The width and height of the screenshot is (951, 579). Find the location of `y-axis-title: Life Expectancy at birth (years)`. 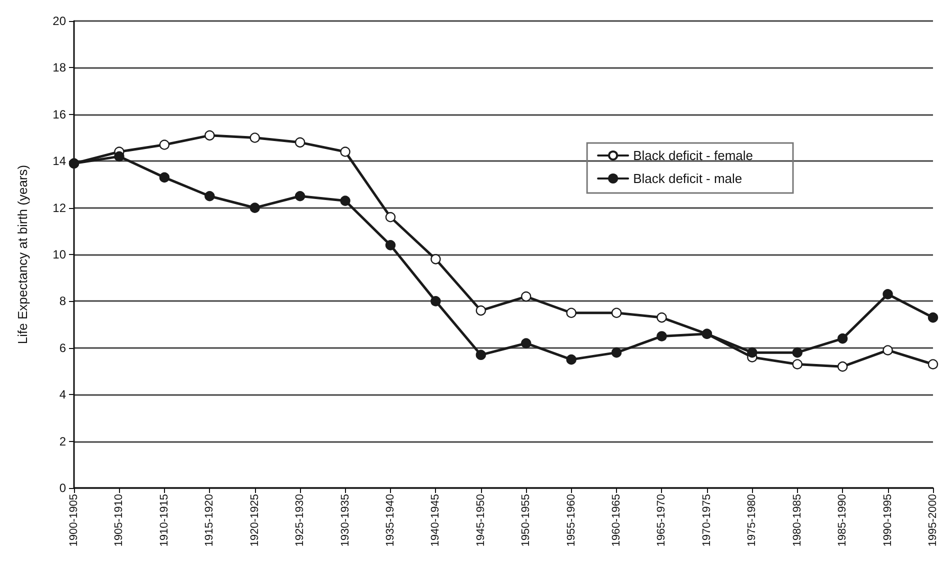

y-axis-title: Life Expectancy at birth (years) is located at coordinates (22, 254).